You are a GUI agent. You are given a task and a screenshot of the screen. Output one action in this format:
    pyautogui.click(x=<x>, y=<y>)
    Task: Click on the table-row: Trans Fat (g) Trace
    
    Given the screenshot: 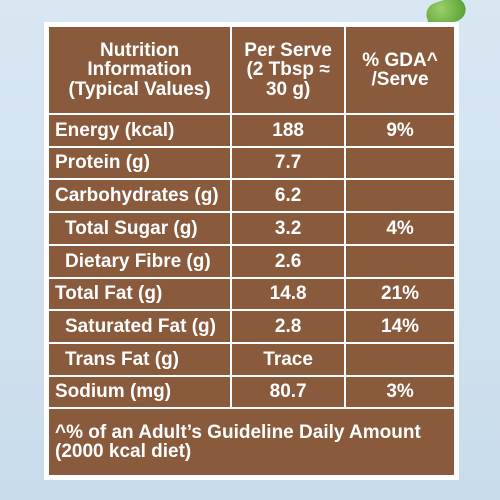 What is the action you would take?
    pyautogui.click(x=251, y=359)
    